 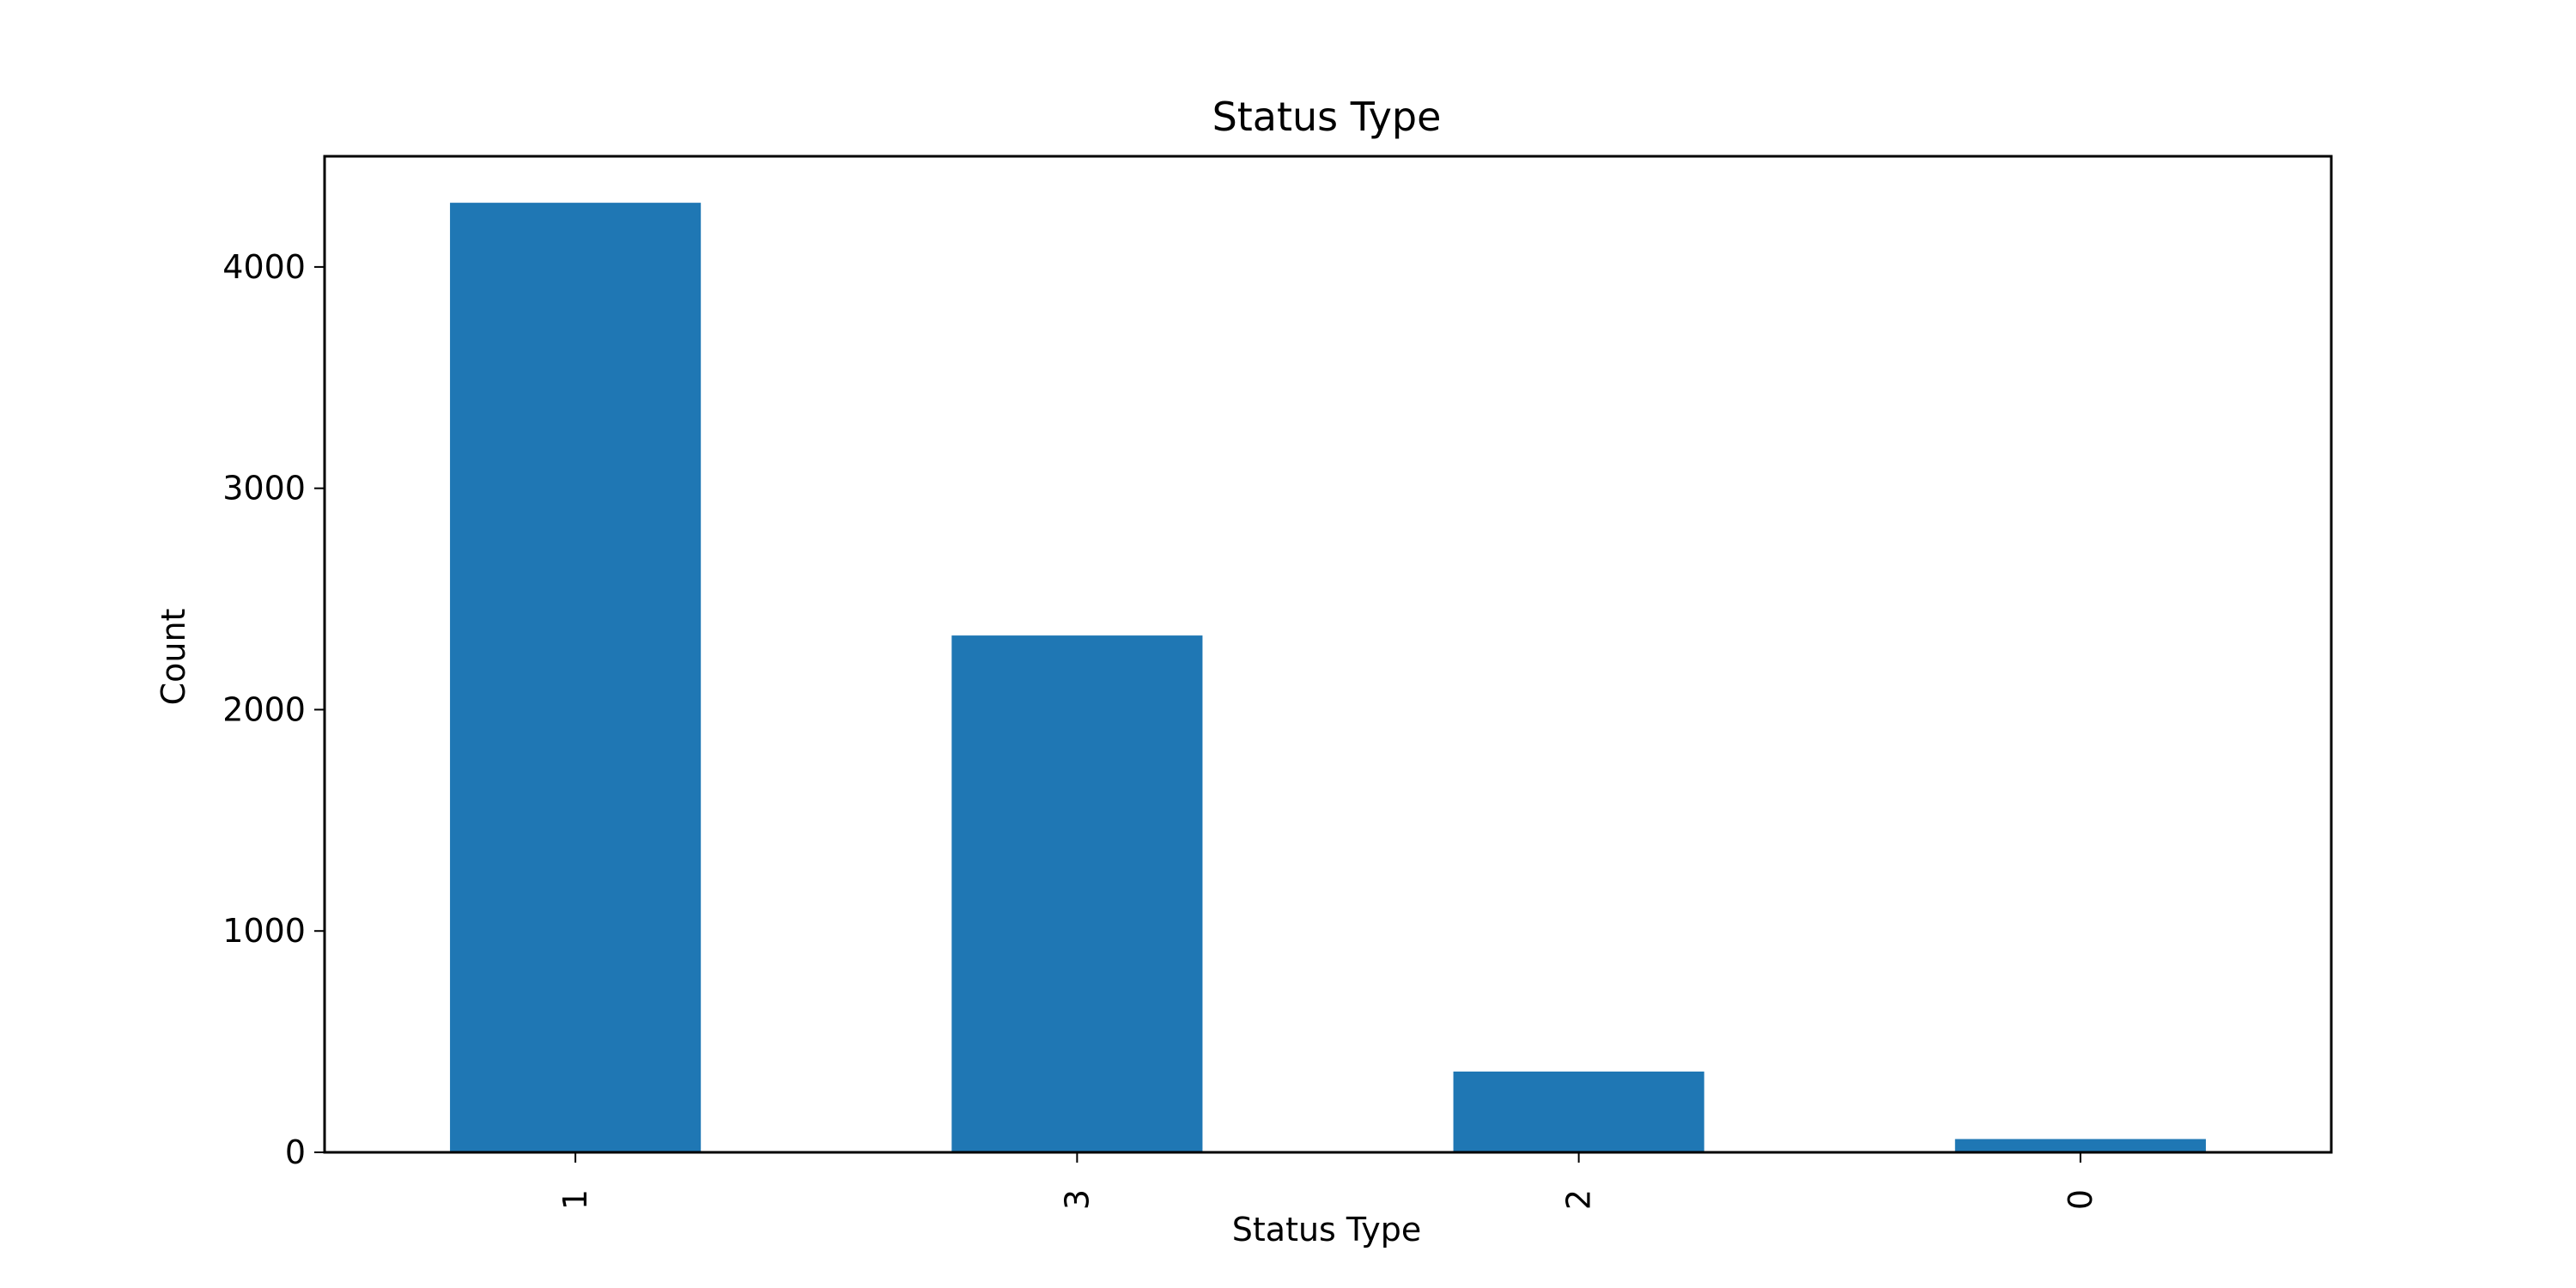 What do you see at coordinates (1327, 1230) in the screenshot?
I see `x-axis-label: Status Type` at bounding box center [1327, 1230].